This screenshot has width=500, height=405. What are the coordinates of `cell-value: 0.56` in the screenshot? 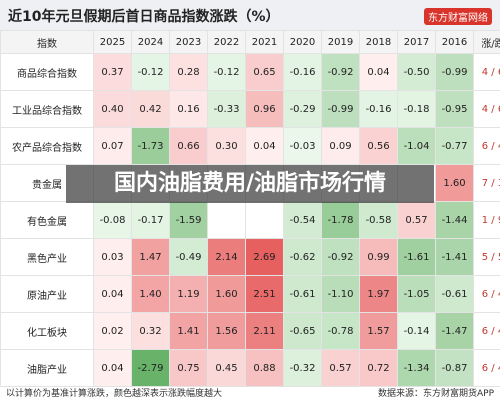 It's located at (378, 146).